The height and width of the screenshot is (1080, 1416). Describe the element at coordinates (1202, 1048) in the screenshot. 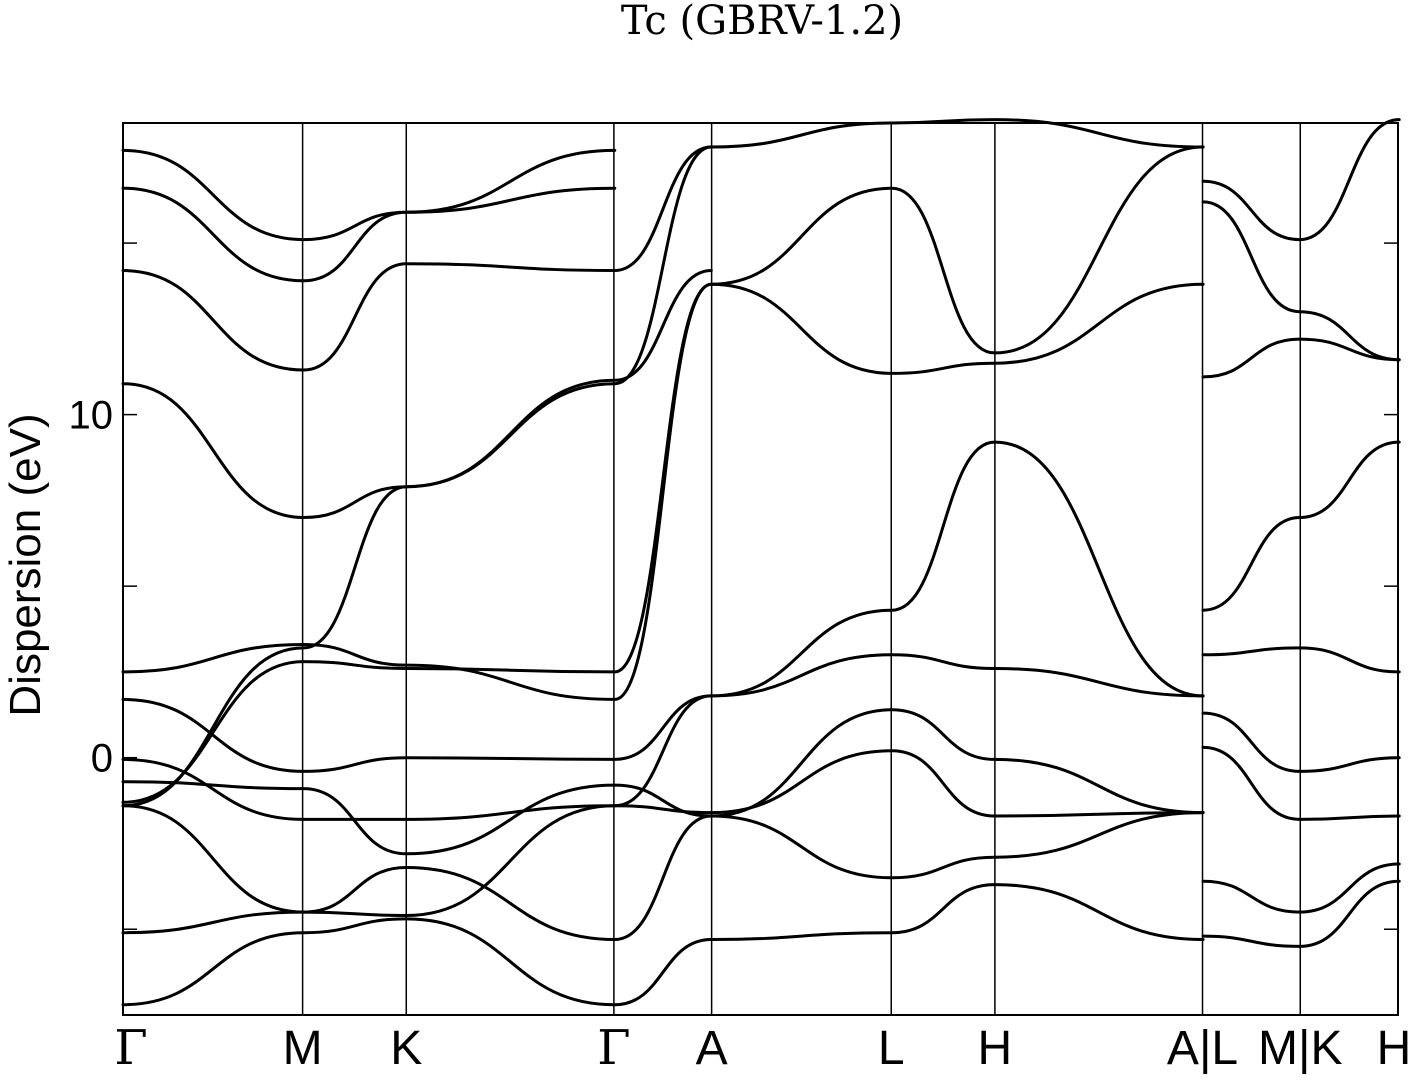

I see `kpoint-label: A|L` at that location.